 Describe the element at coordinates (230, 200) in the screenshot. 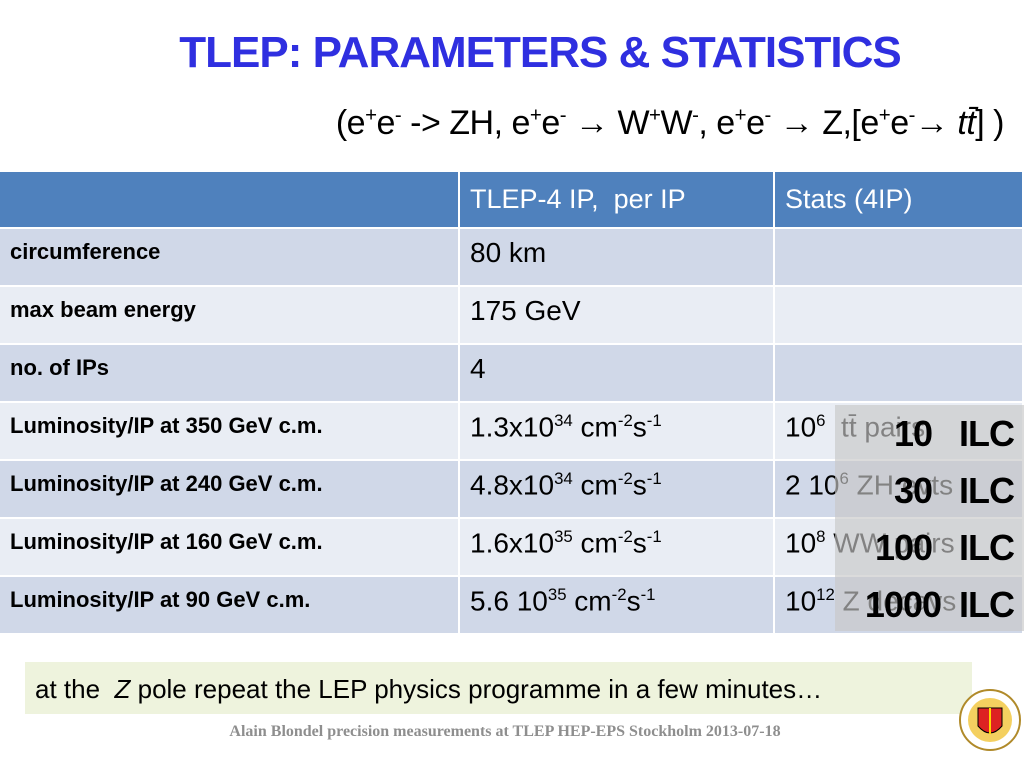

I see `header-cell` at that location.